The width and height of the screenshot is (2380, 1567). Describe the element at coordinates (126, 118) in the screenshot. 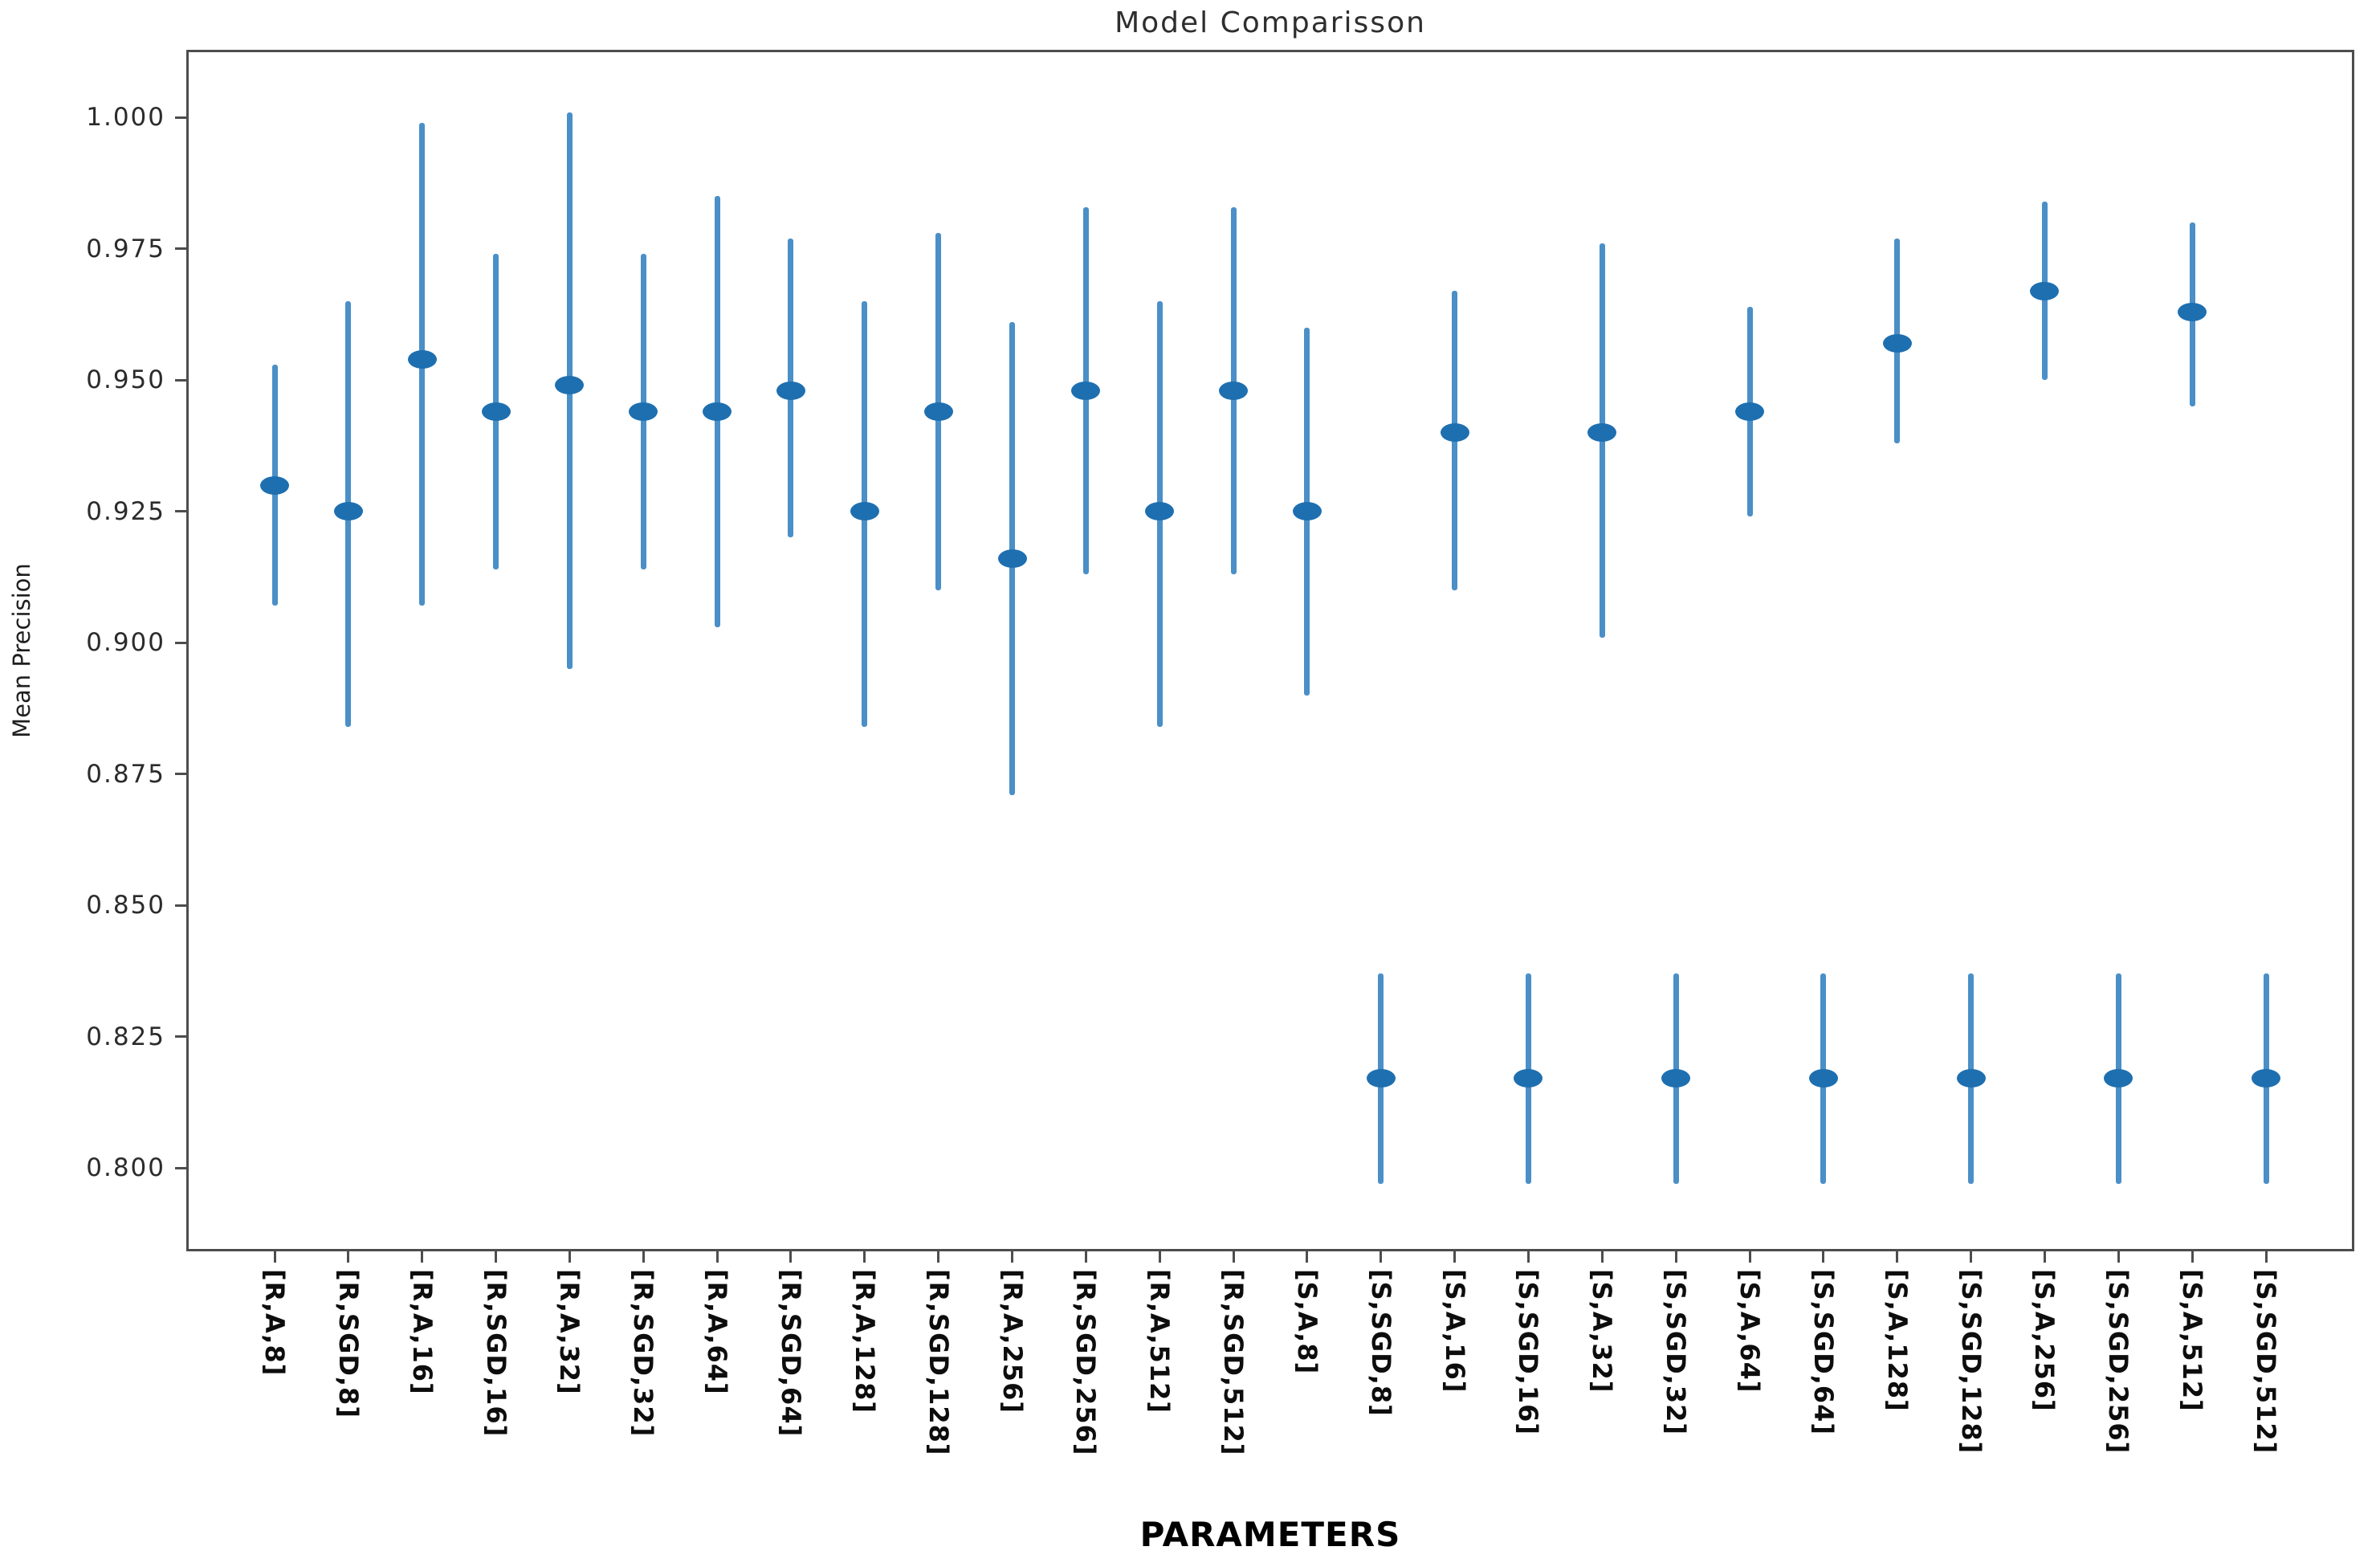

I see `y-tick-label: 1.000` at that location.